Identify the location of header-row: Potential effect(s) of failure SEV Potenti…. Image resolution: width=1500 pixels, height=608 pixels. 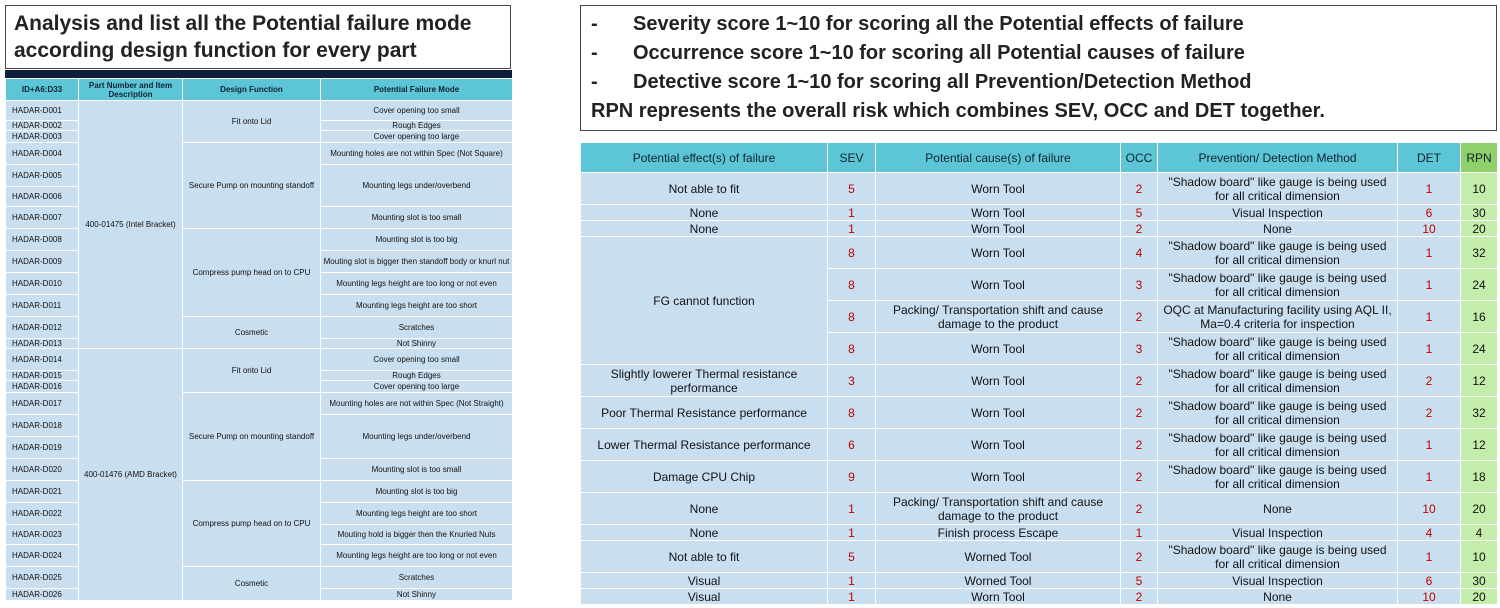
(1039, 157).